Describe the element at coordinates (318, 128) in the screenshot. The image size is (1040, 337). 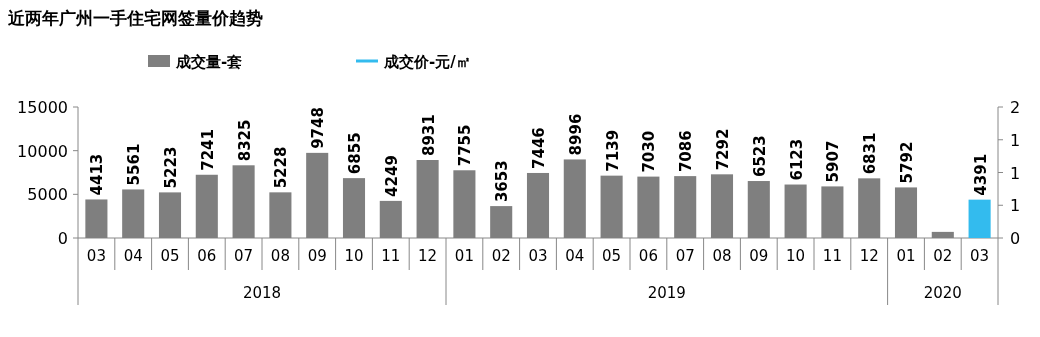
I see `data-label: 9748` at that location.